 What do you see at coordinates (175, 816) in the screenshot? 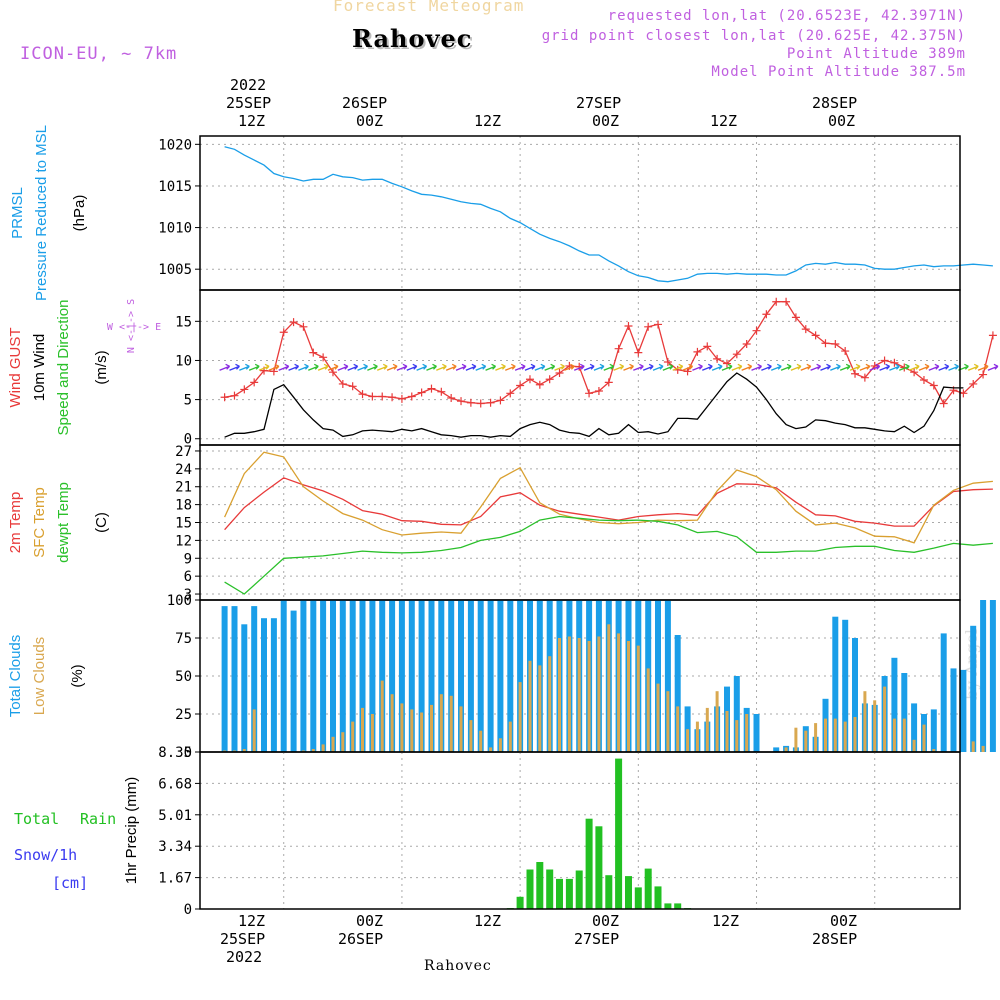
I see `y-tick-label: 5.01` at bounding box center [175, 816].